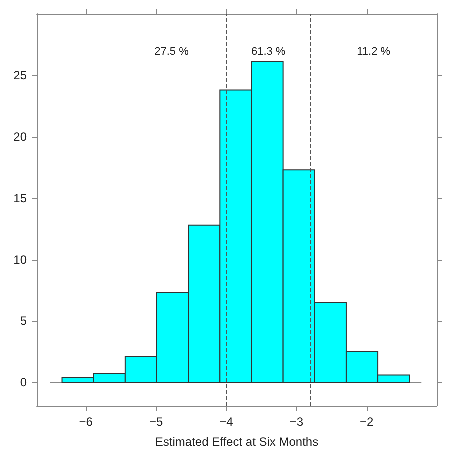 This screenshot has width=451, height=453. I want to click on y-tick-label: 10, so click(21, 259).